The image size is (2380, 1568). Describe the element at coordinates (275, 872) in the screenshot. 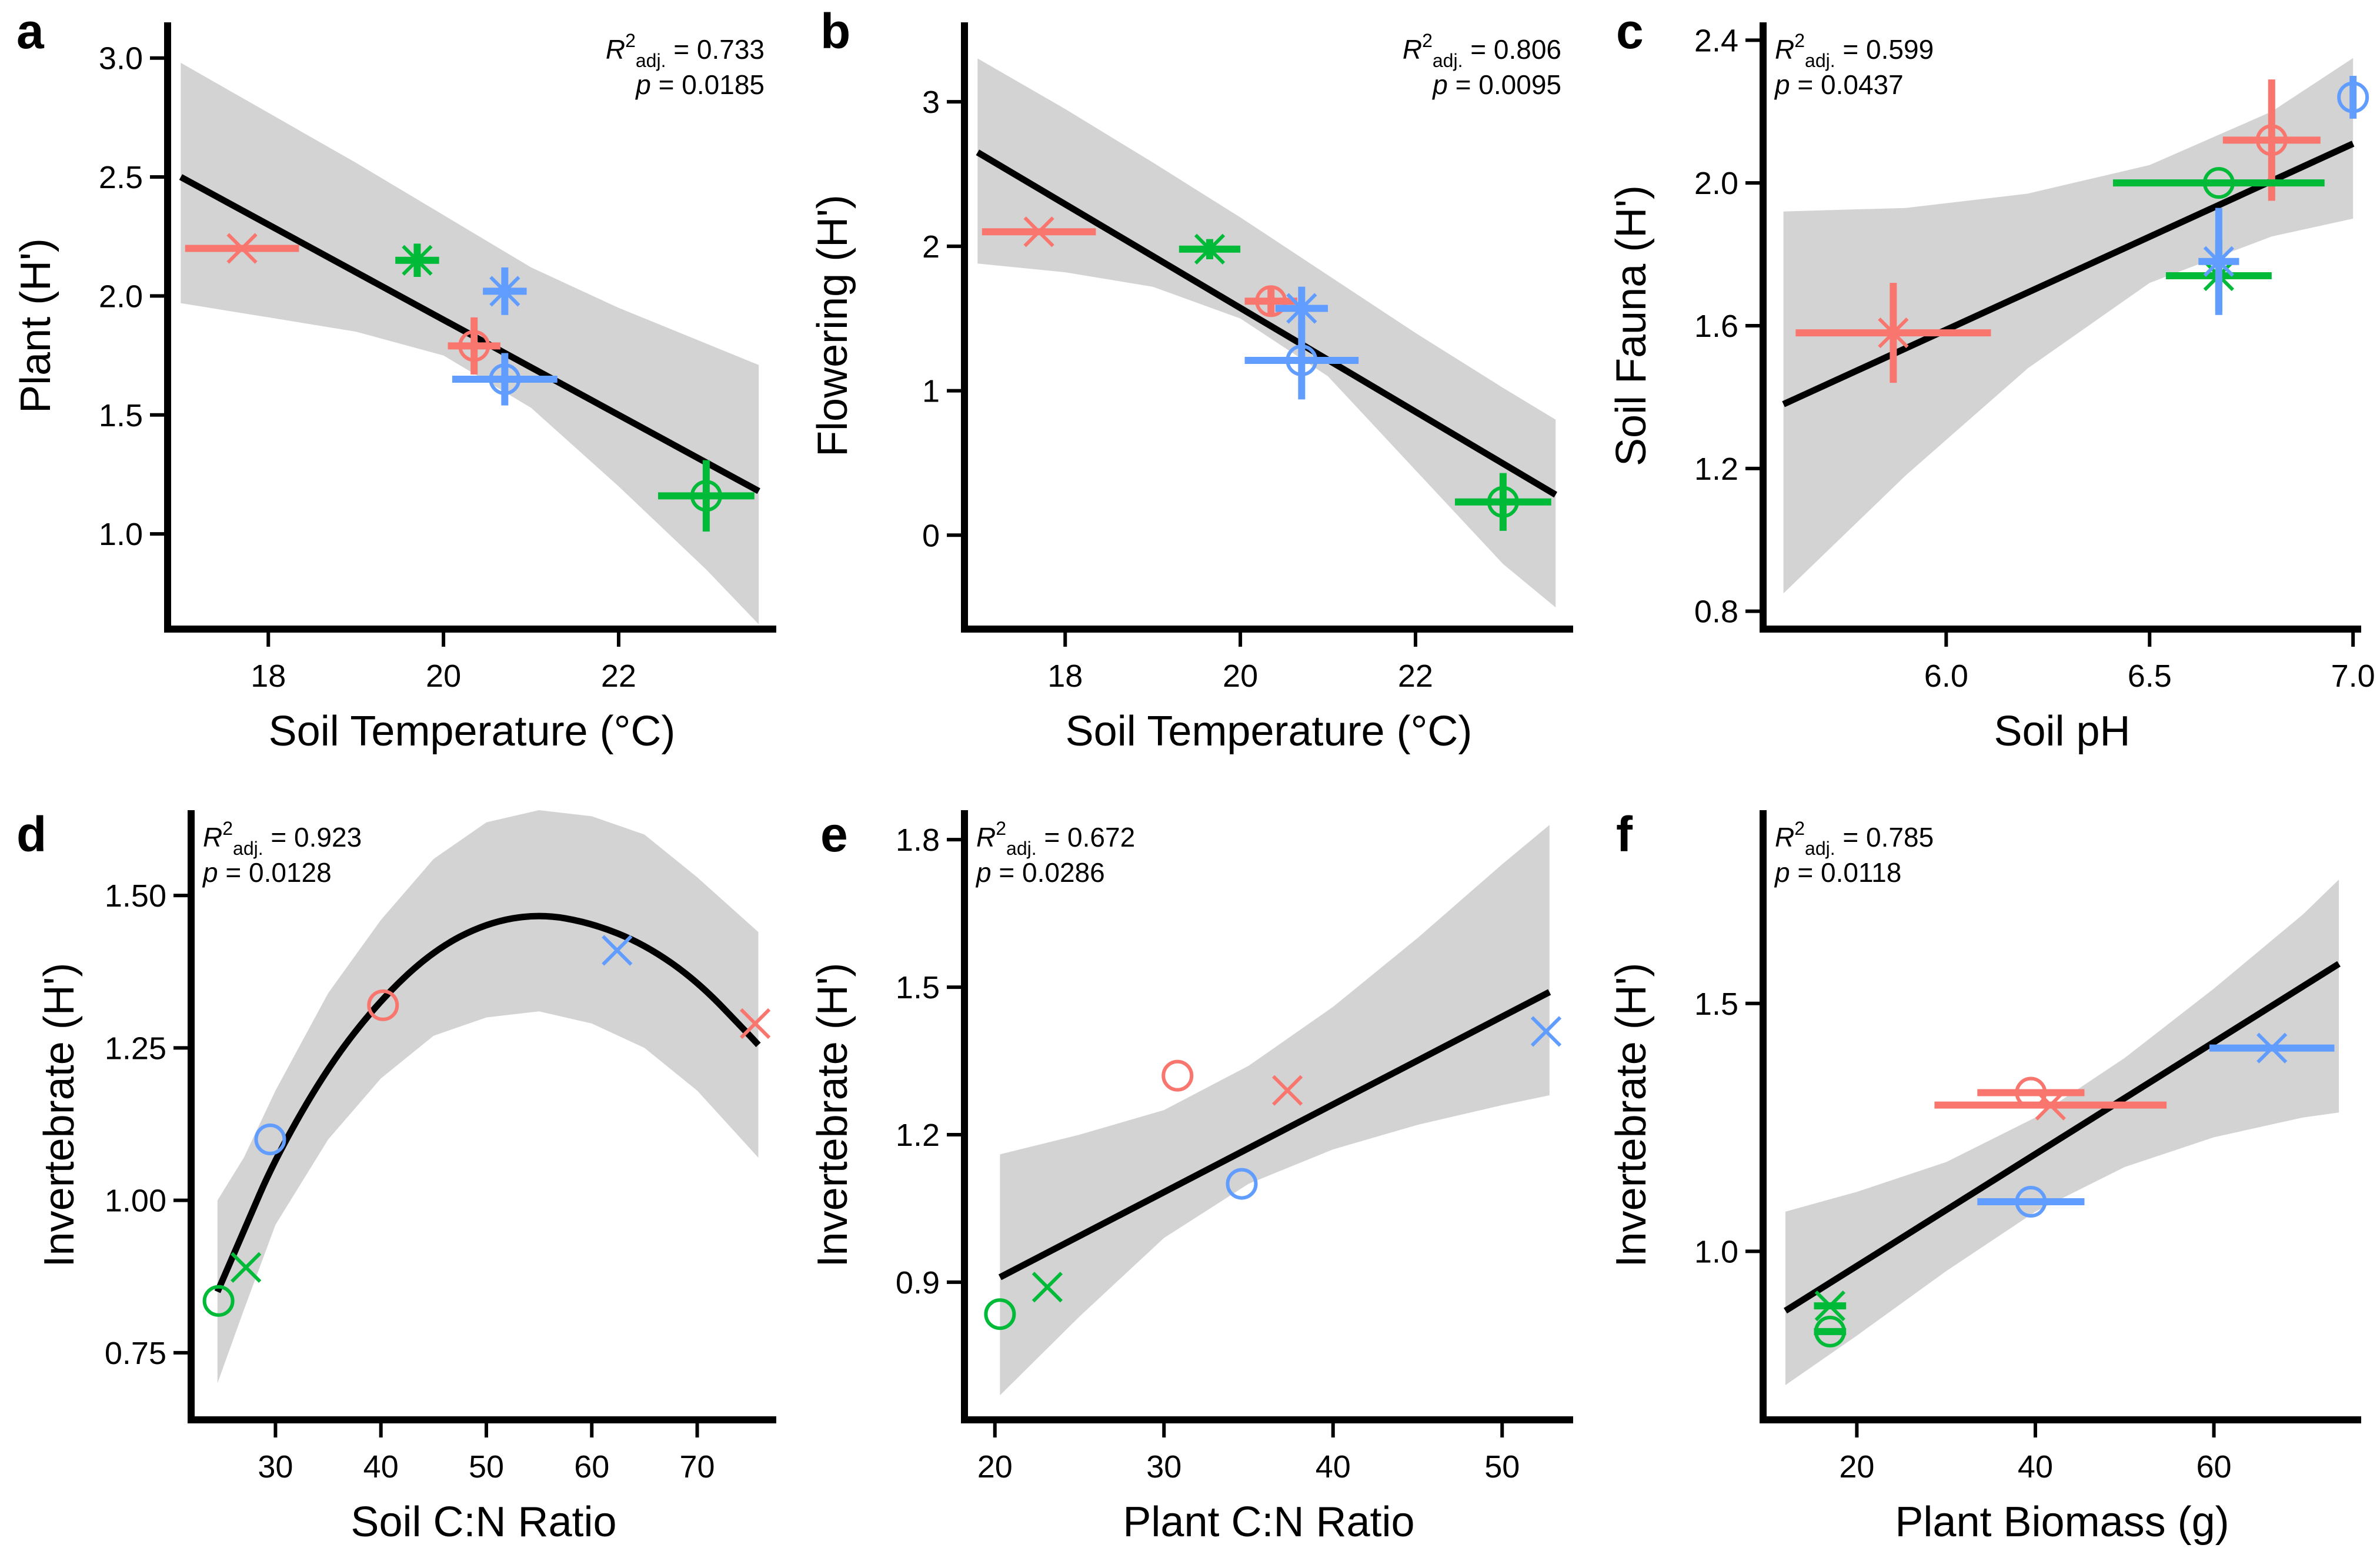

I see `p-value: = 0.0128` at that location.